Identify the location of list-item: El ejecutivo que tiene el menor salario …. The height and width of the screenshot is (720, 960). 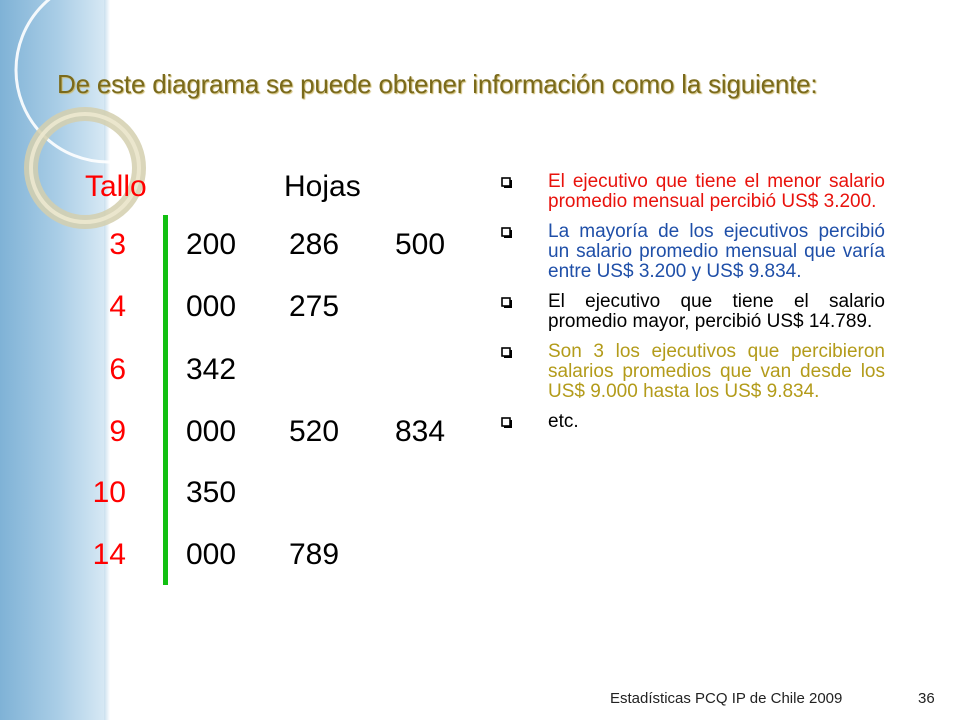
(691, 192).